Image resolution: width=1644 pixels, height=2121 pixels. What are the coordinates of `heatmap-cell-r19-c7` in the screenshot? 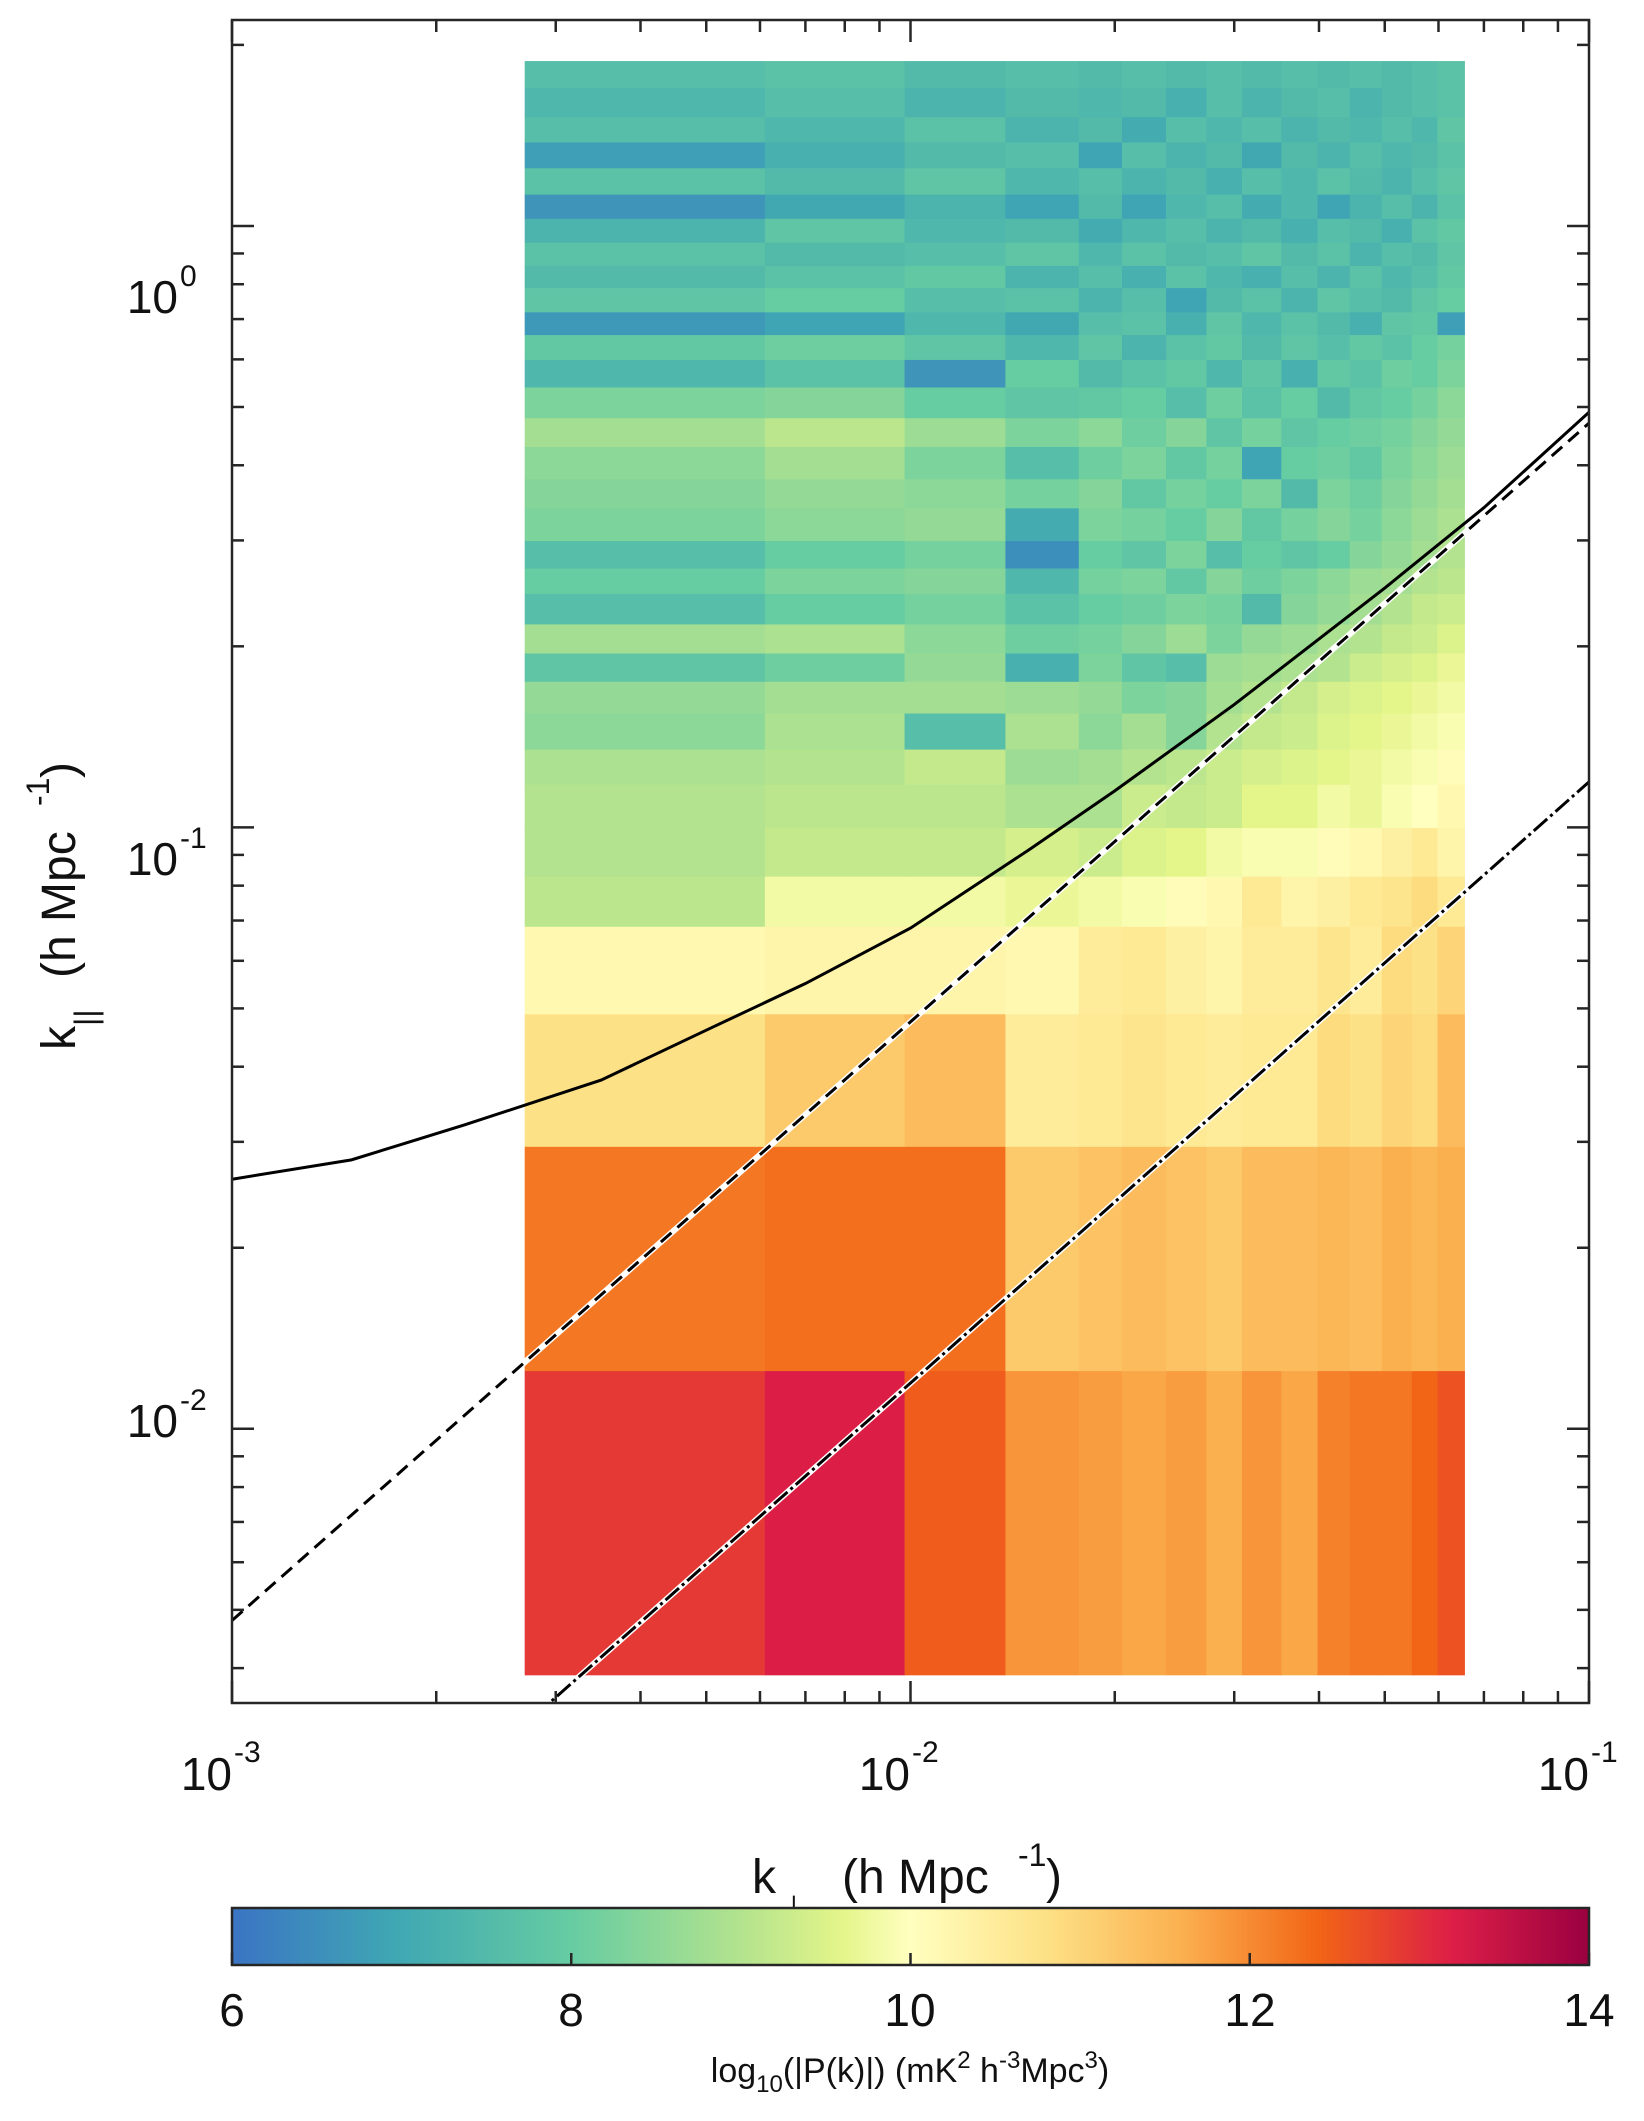 It's located at (1224, 402).